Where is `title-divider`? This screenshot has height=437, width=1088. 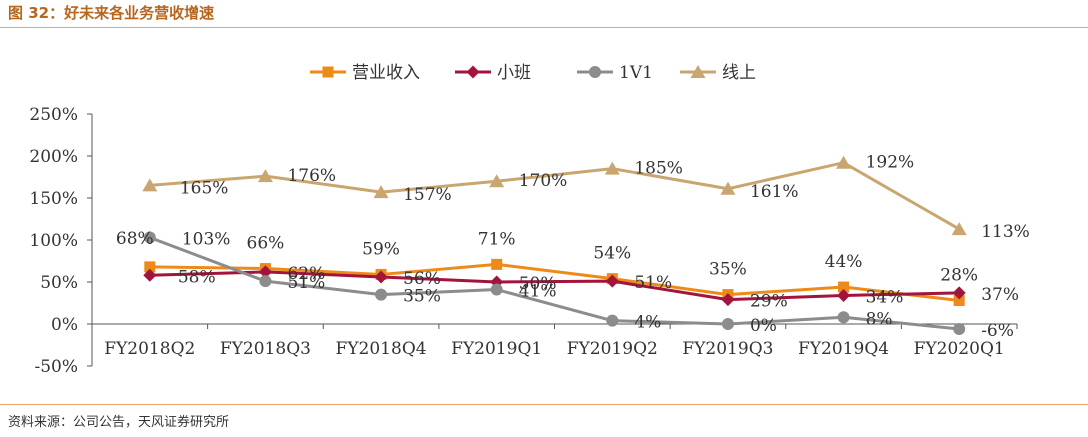
title-divider is located at coordinates (544, 27).